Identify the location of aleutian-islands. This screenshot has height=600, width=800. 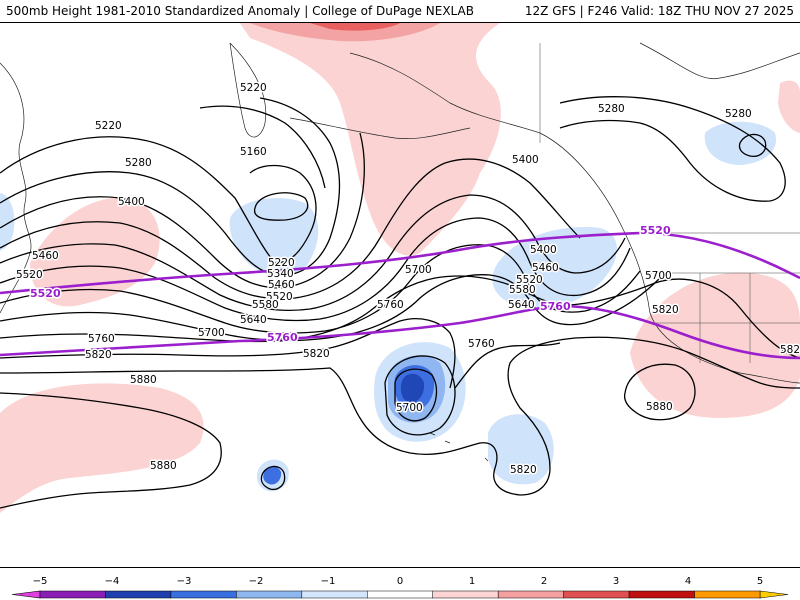
(380, 128).